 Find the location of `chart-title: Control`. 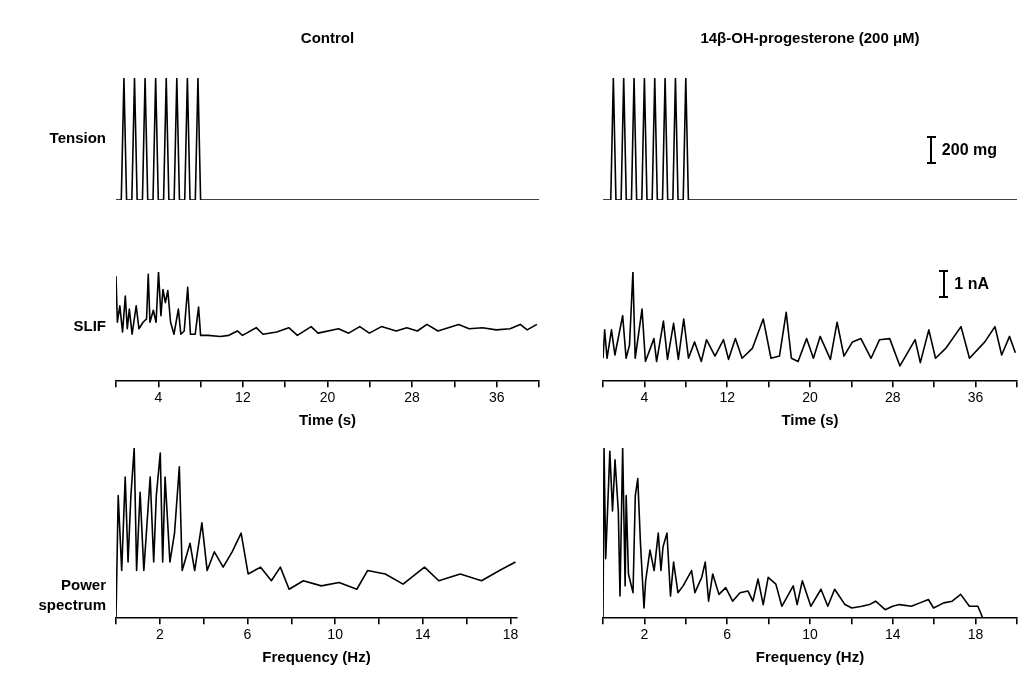

chart-title: Control is located at coordinates (327, 38).